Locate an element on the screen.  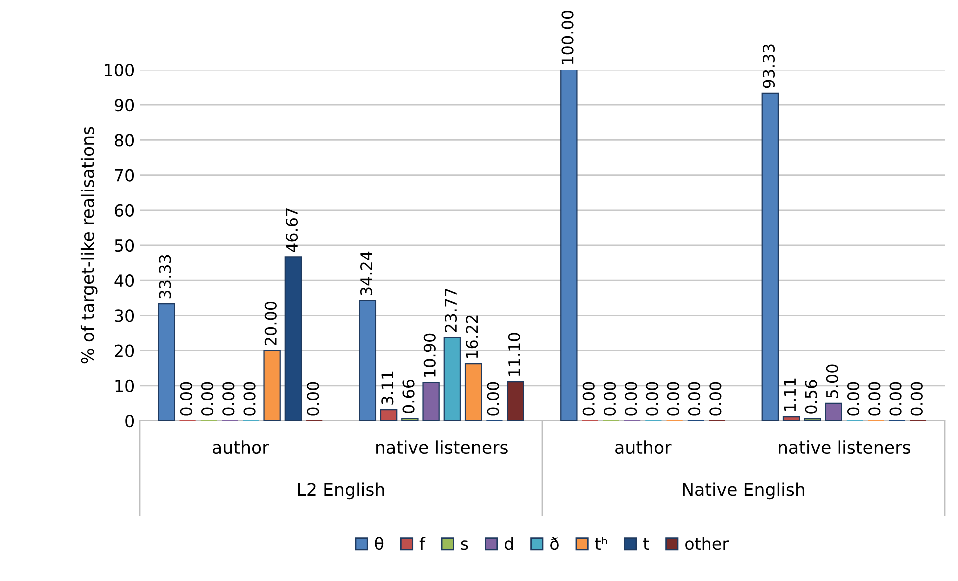
data-label: 0.66 is located at coordinates (408, 397).